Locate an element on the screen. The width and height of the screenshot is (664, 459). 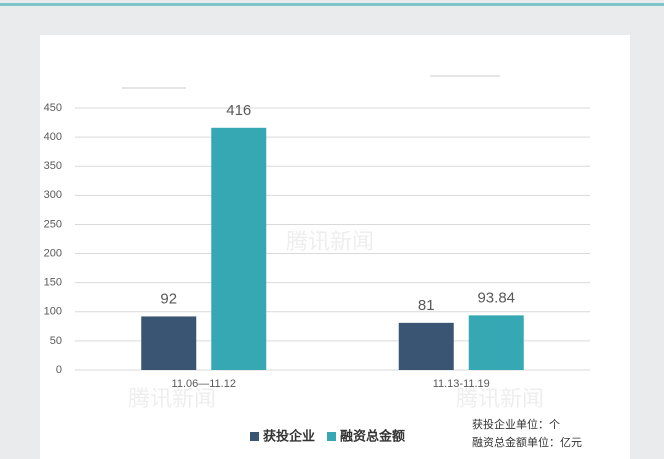
unit-note: 融资总金额单位：亿元 is located at coordinates (527, 442).